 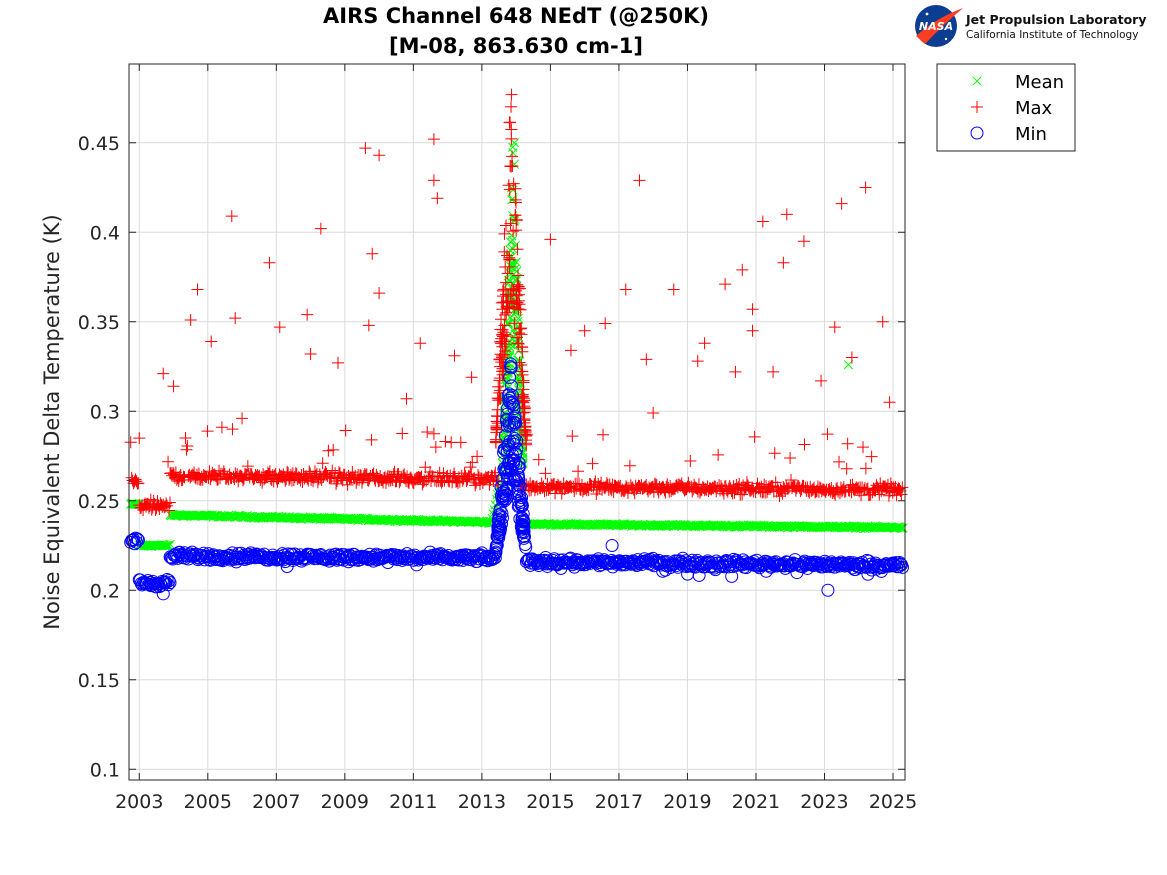 What do you see at coordinates (516, 46) in the screenshot?
I see `chart-subtitle: [M-08, 863.630 cm-1]` at bounding box center [516, 46].